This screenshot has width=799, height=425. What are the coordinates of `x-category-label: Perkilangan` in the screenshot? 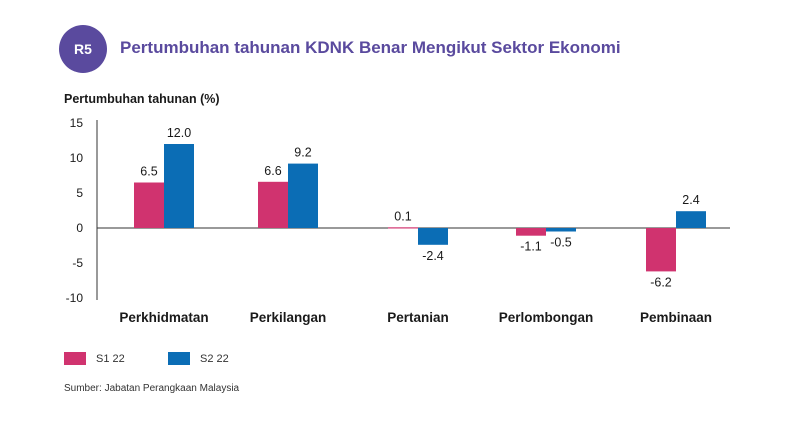 It's located at (288, 317).